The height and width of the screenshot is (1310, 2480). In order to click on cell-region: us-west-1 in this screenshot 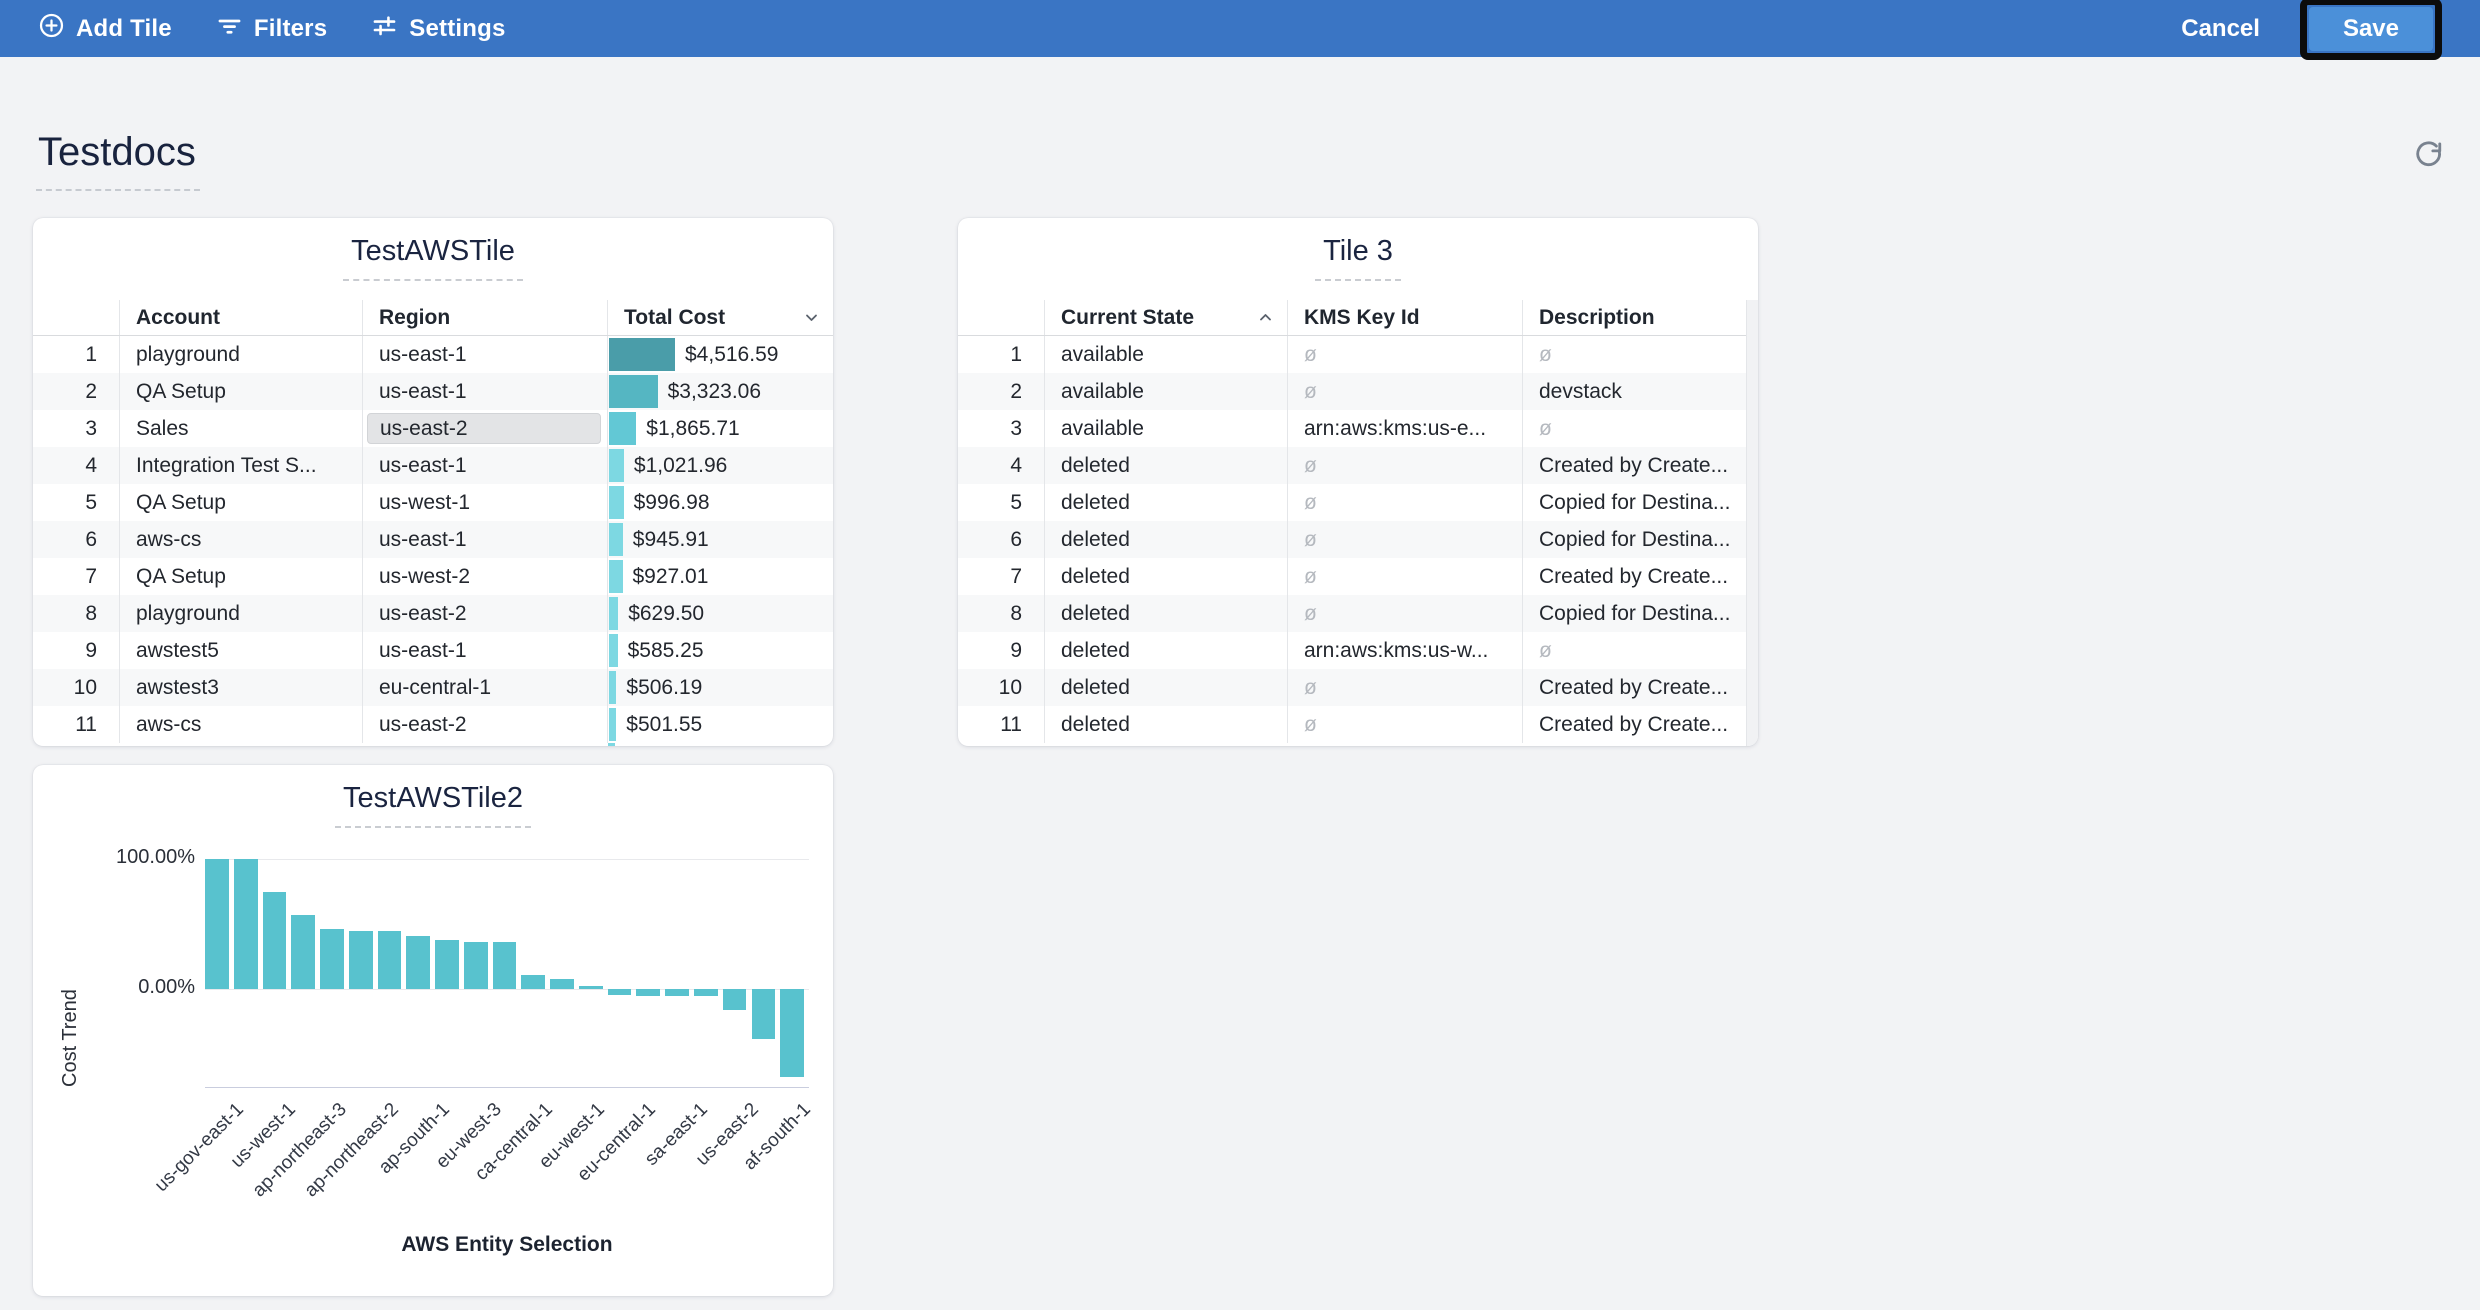, I will do `click(484, 502)`.